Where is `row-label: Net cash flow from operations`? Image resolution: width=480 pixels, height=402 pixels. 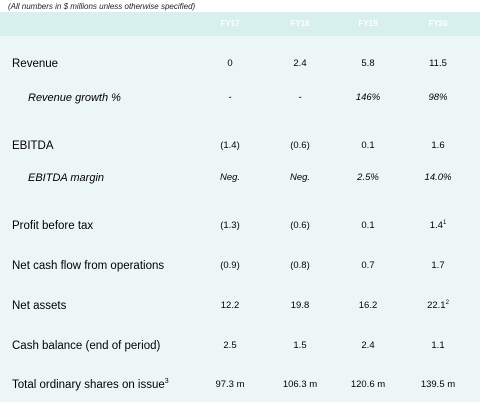
row-label: Net cash flow from operations is located at coordinates (88, 266).